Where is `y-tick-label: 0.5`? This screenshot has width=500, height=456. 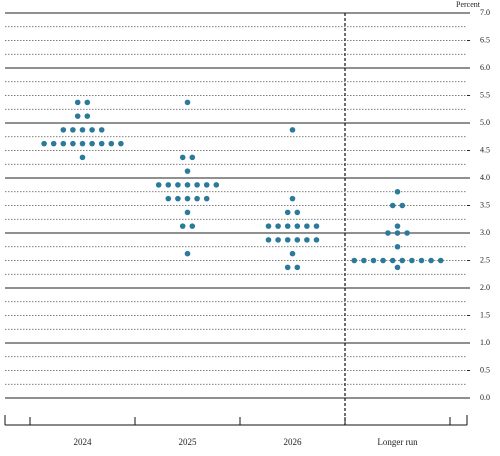
y-tick-label: 0.5 is located at coordinates (485, 369).